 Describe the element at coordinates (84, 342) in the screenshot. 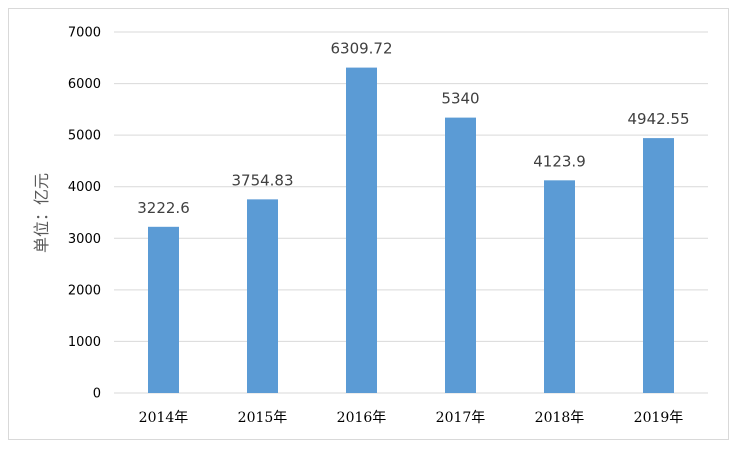

I see `y-tick-label: 1000` at that location.